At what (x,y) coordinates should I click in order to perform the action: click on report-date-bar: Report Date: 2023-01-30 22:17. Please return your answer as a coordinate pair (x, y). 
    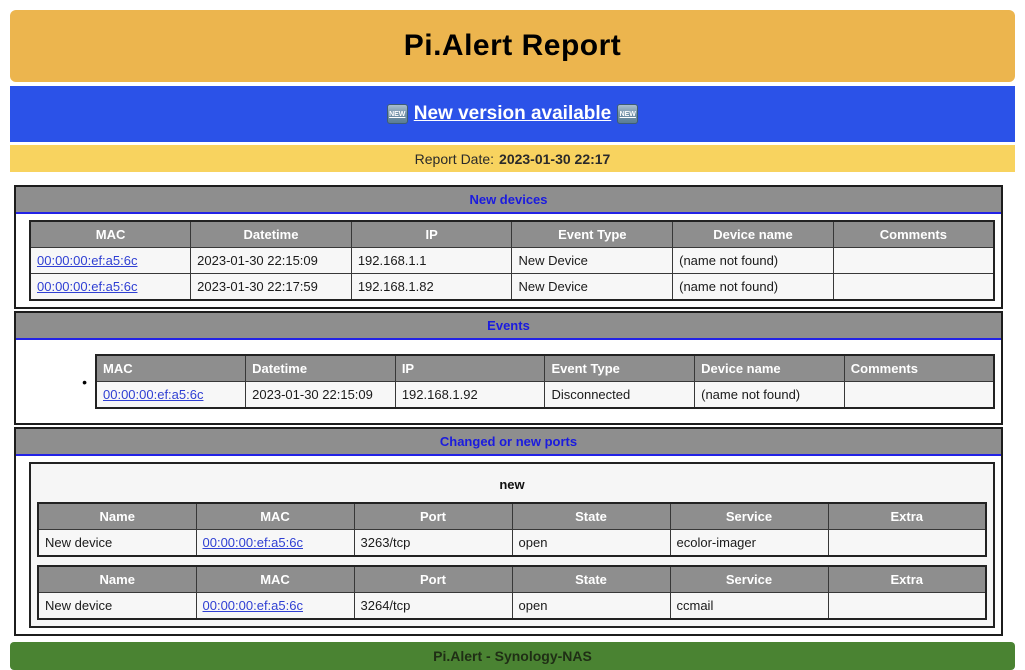
    Looking at the image, I should click on (512, 158).